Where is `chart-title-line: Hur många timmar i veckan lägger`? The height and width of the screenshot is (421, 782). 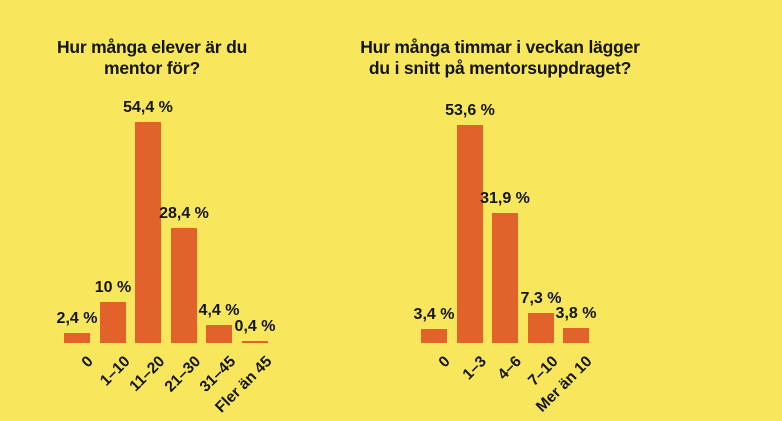 chart-title-line: Hur många timmar i veckan lägger is located at coordinates (500, 47).